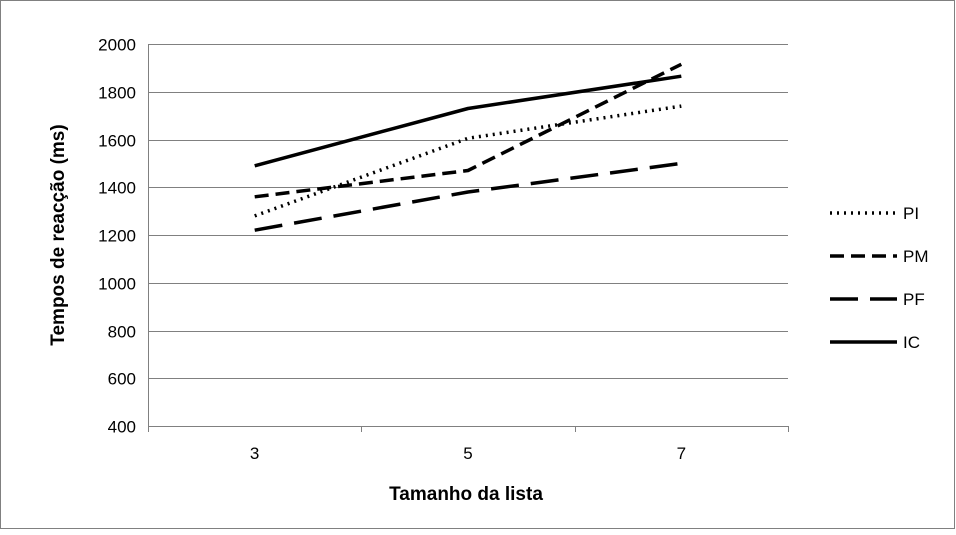 This screenshot has height=535, width=956. Describe the element at coordinates (466, 494) in the screenshot. I see `x-axis-title: Tamanho da lista` at that location.